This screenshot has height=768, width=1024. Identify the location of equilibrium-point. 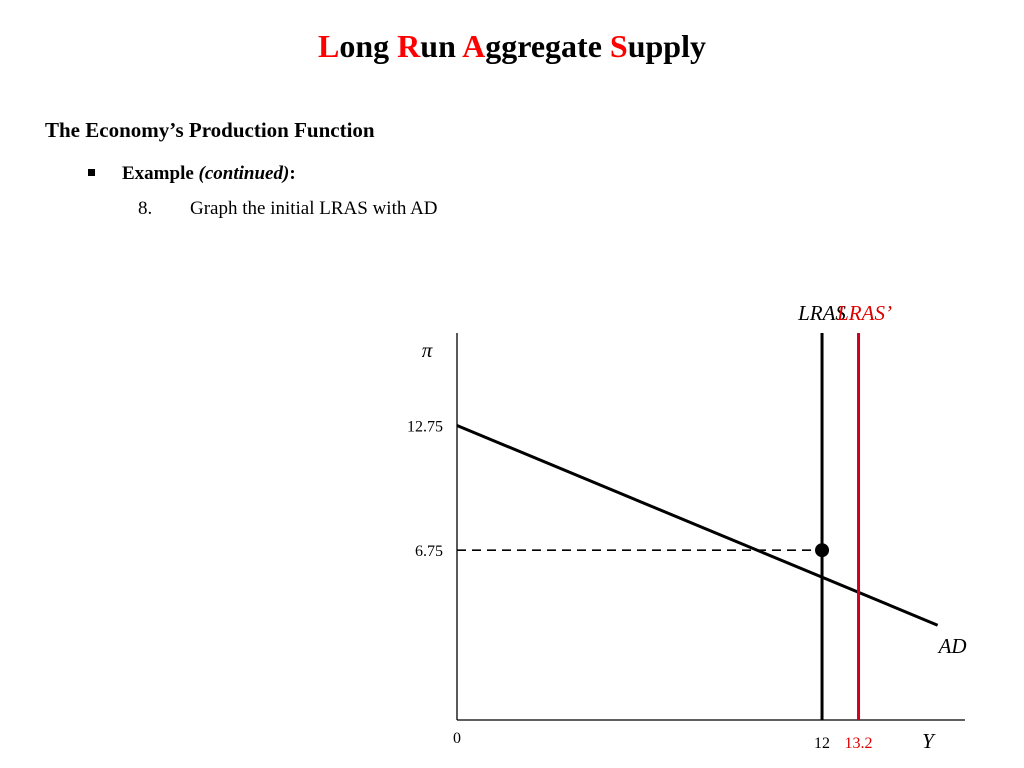
(822, 550).